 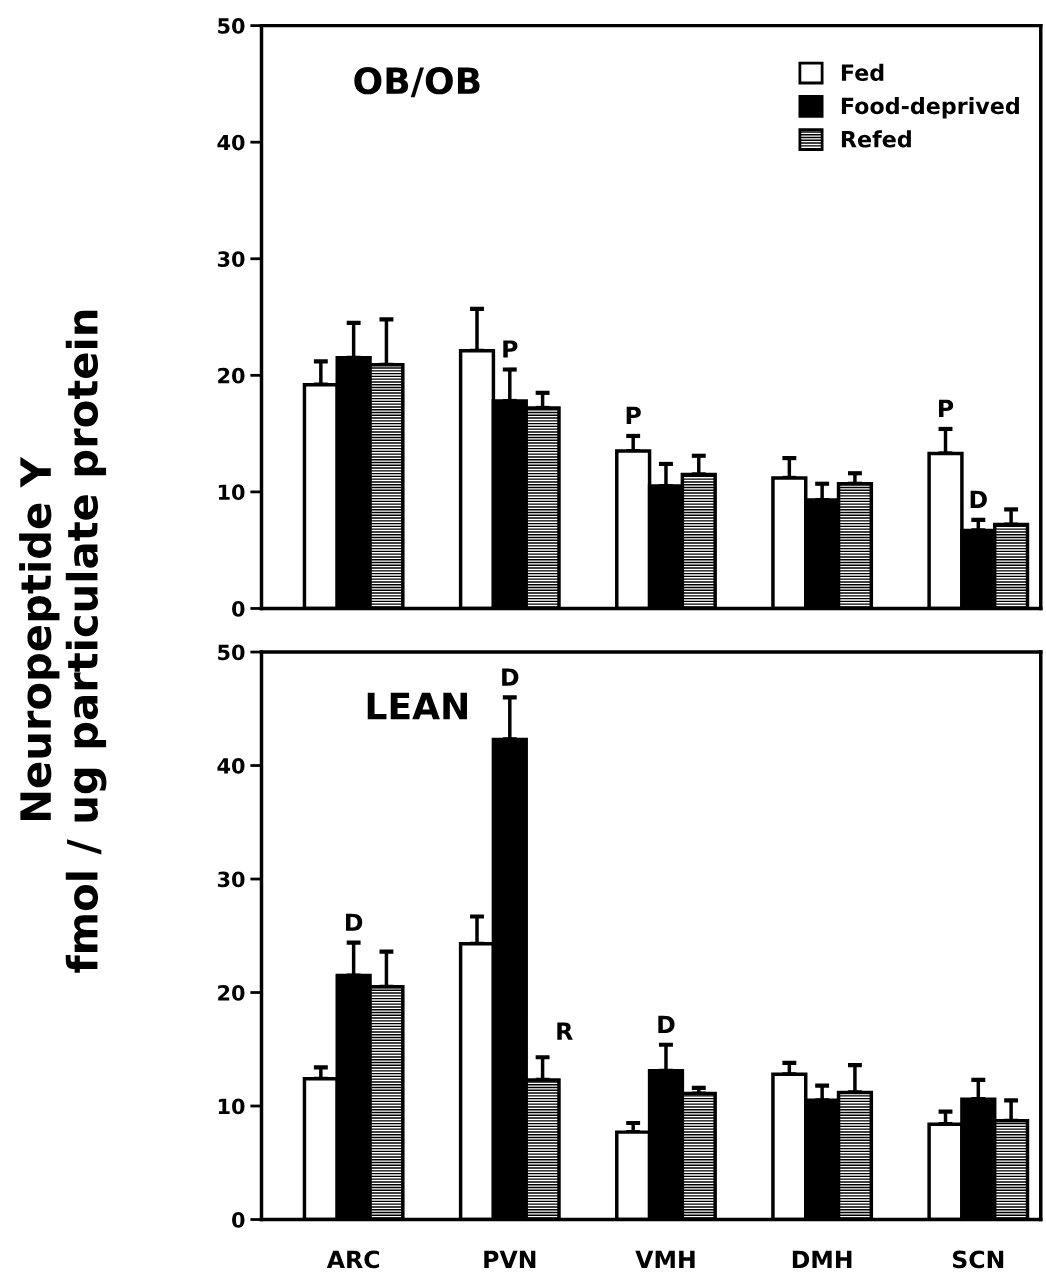 What do you see at coordinates (930, 108) in the screenshot?
I see `legend-label: Food-deprived` at bounding box center [930, 108].